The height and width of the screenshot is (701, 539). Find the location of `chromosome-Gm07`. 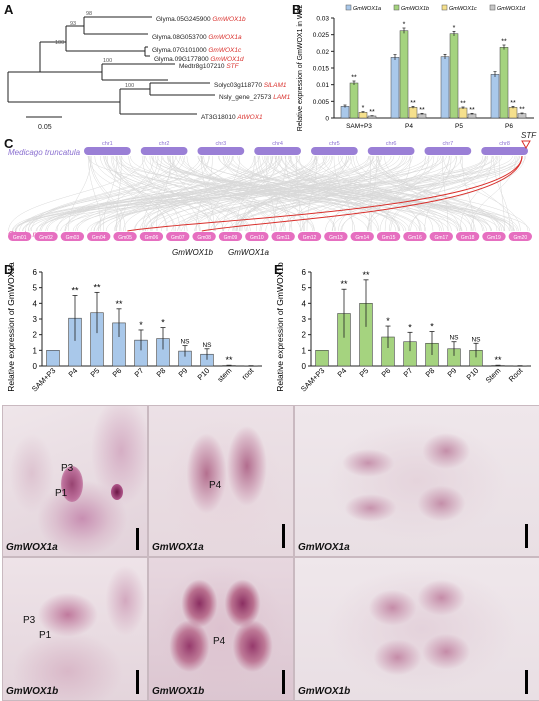

chromosome-Gm07 is located at coordinates (178, 236).